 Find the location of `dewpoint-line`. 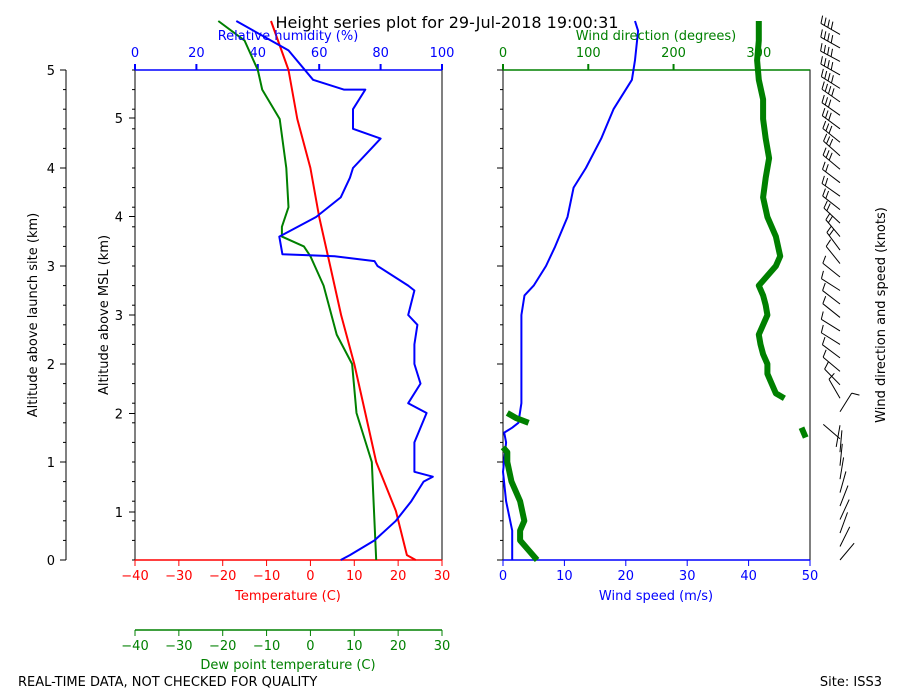

dewpoint-line is located at coordinates (297, 290).